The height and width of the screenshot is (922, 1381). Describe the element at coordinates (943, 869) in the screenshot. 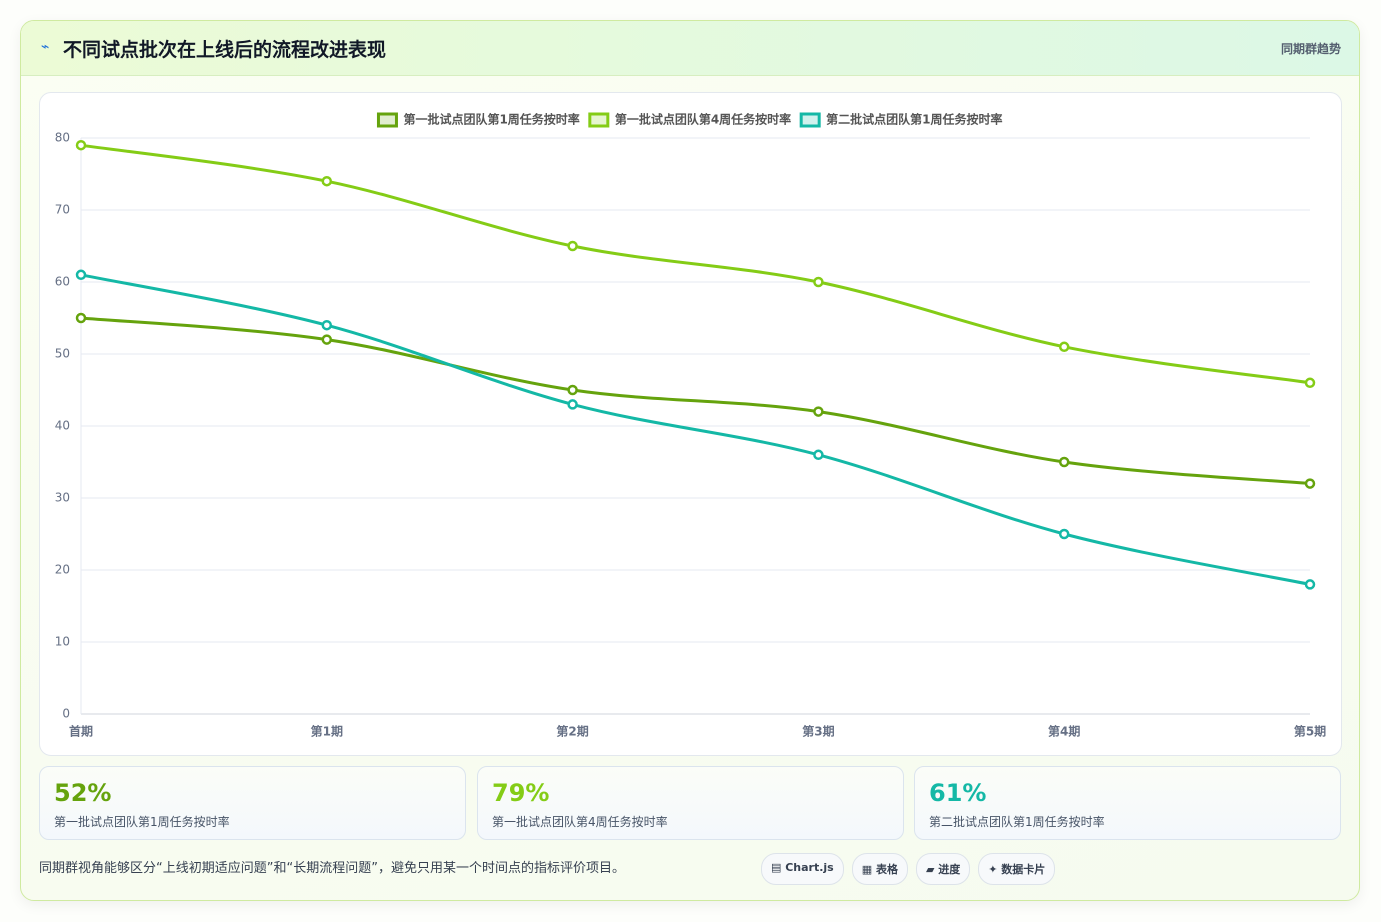

I see `button: ▰ 进度` at that location.